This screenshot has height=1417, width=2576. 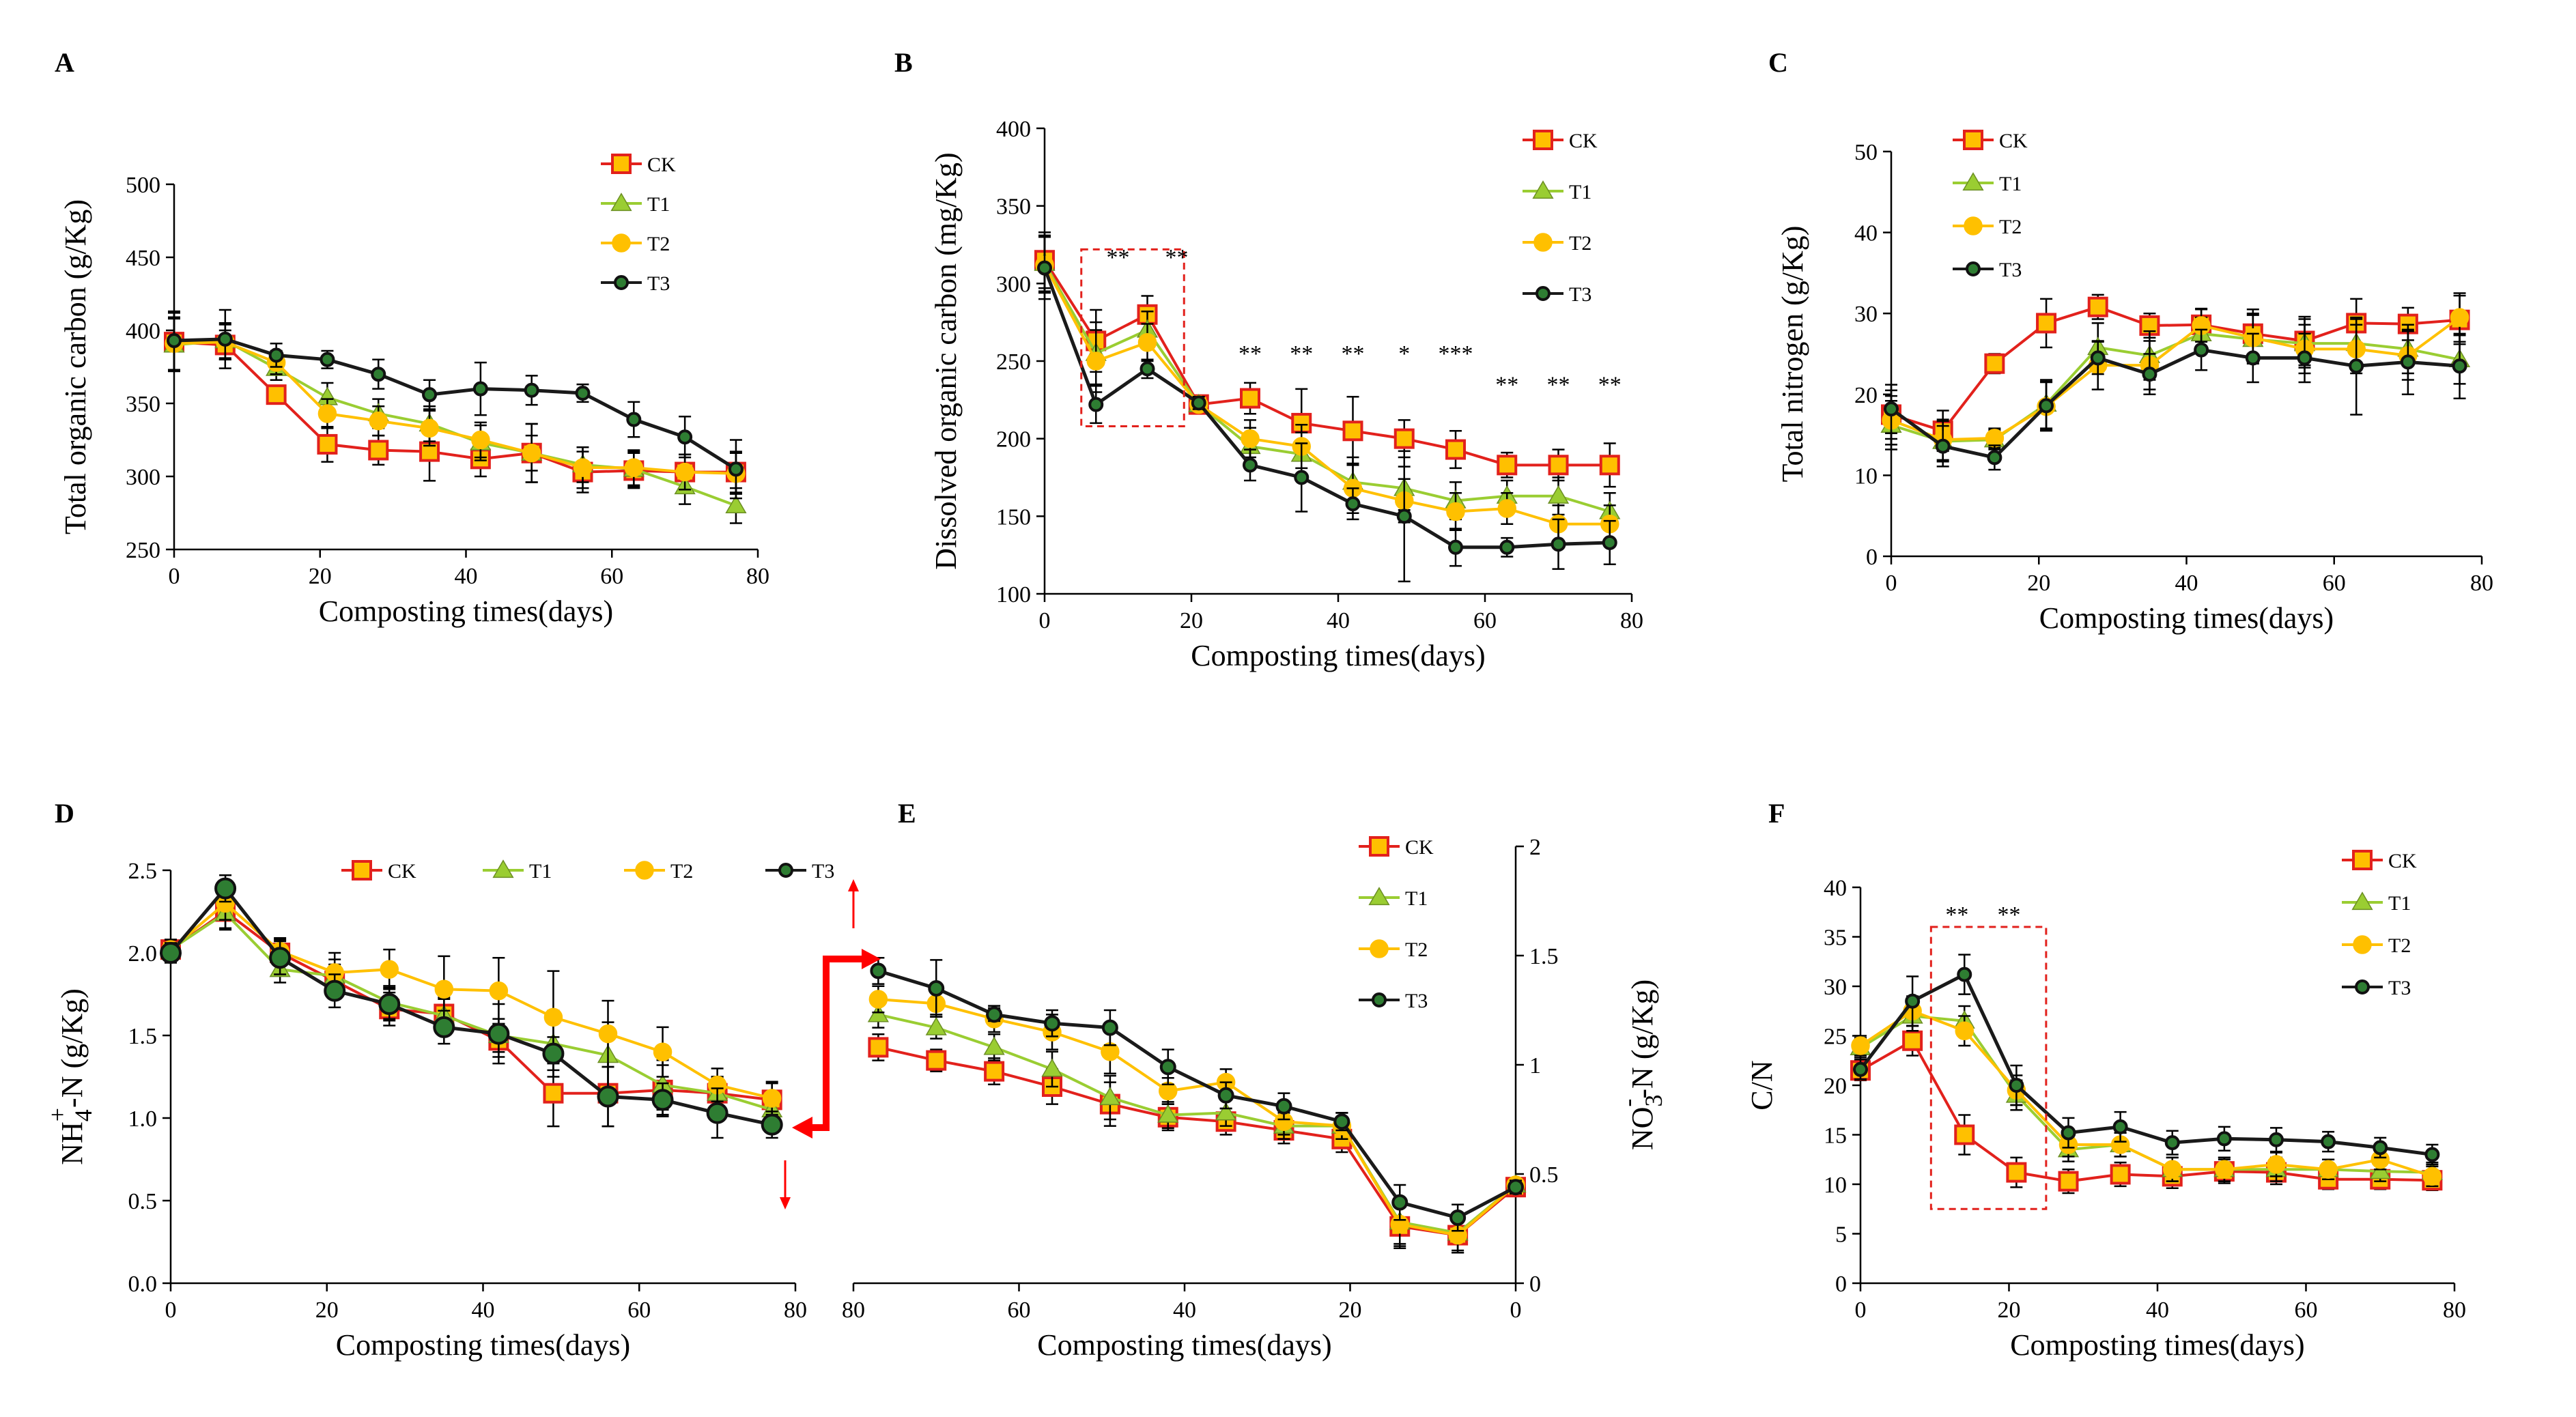 What do you see at coordinates (1793, 355) in the screenshot?
I see `y-axis-title: Total nitrogen (g/Kg)` at bounding box center [1793, 355].